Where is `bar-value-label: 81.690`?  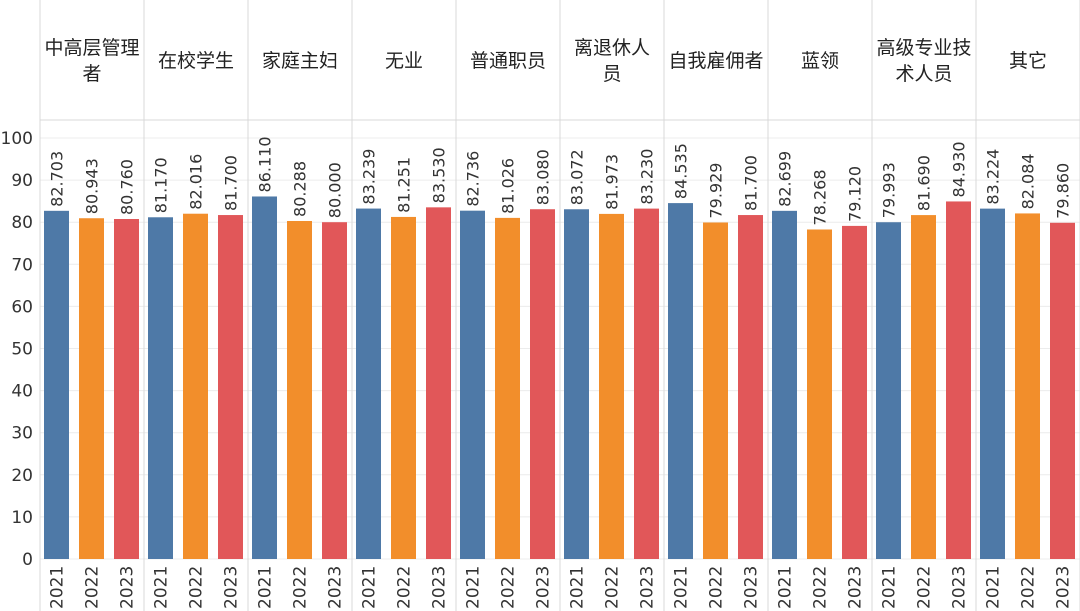
bar-value-label: 81.690 is located at coordinates (924, 183).